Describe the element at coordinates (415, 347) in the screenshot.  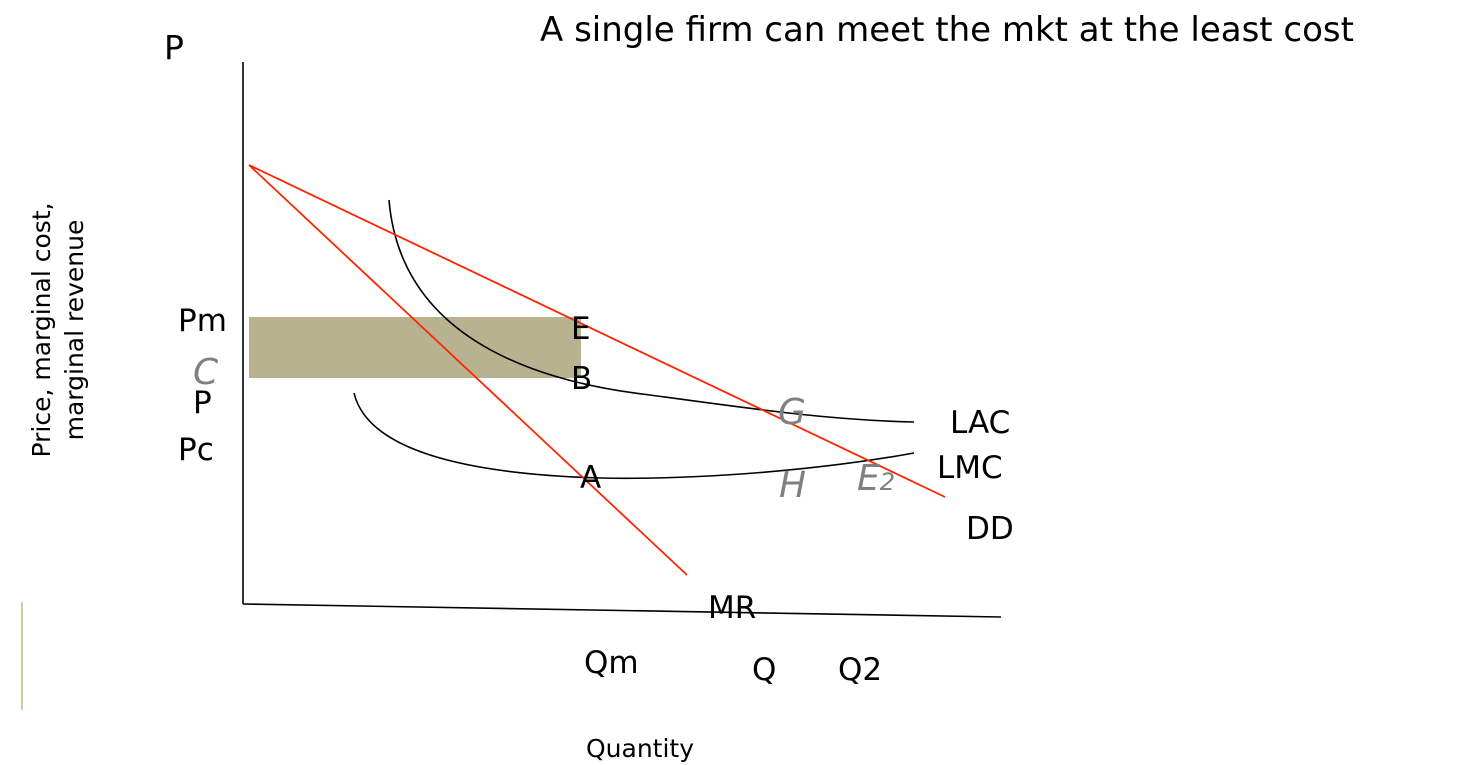
I see `profit-area` at that location.